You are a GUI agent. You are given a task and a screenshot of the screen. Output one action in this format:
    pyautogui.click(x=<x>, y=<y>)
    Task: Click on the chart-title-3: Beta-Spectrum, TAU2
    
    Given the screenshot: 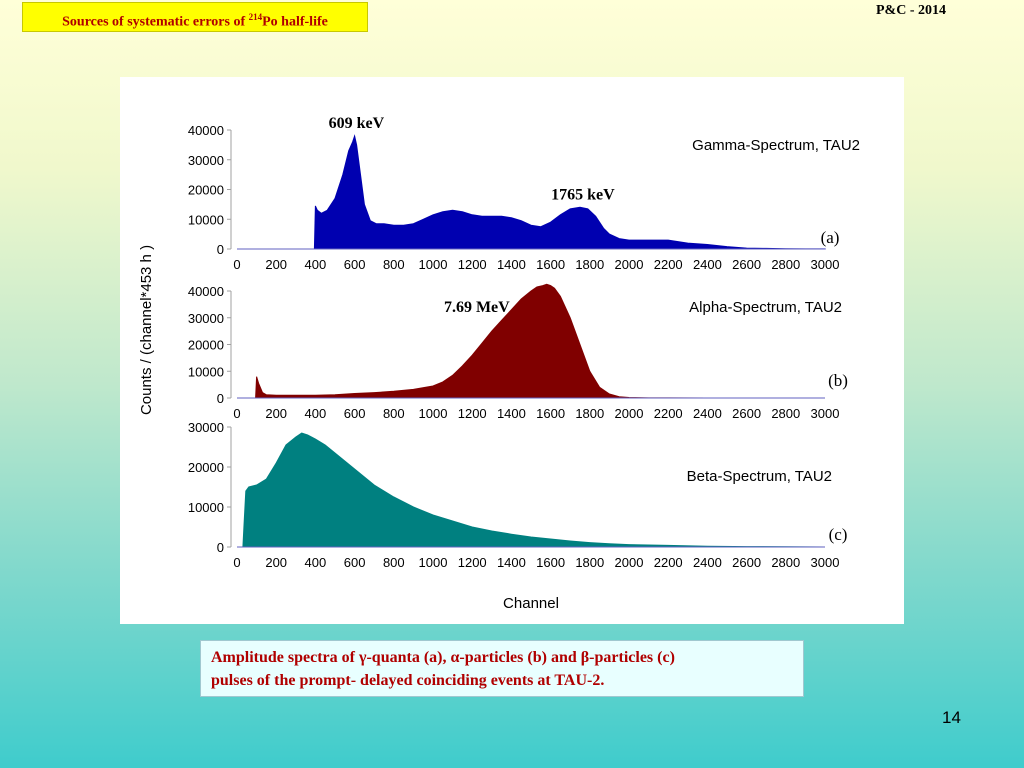 What is the action you would take?
    pyautogui.click(x=759, y=476)
    